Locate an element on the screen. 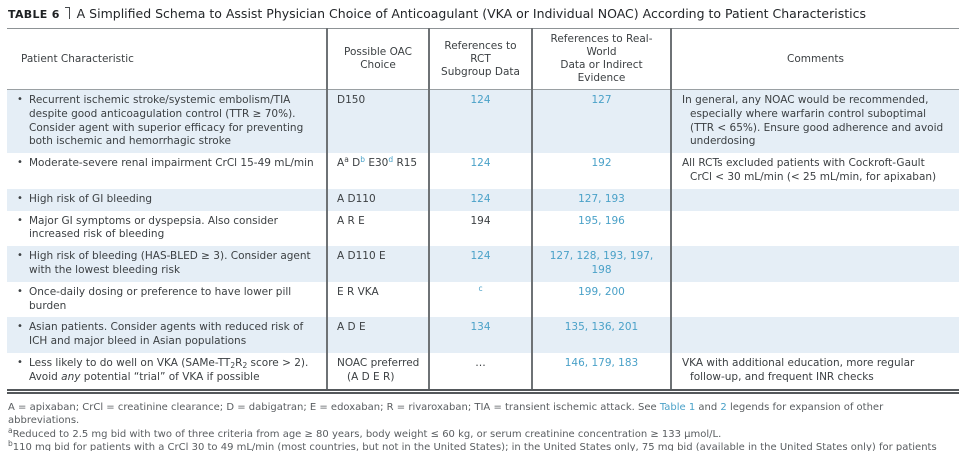  oac-choice-cell: A D110 is located at coordinates (377, 199).